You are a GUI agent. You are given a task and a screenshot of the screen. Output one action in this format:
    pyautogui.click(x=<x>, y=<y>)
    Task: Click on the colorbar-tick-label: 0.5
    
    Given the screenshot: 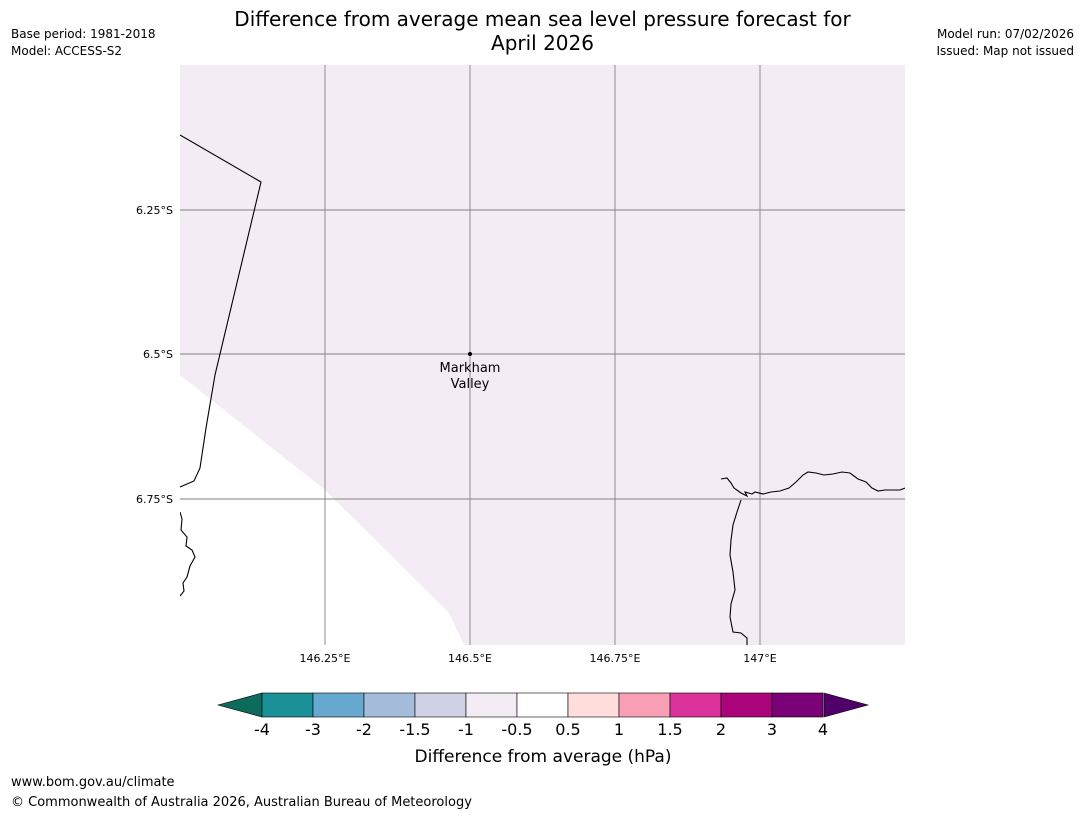 What is the action you would take?
    pyautogui.click(x=567, y=729)
    